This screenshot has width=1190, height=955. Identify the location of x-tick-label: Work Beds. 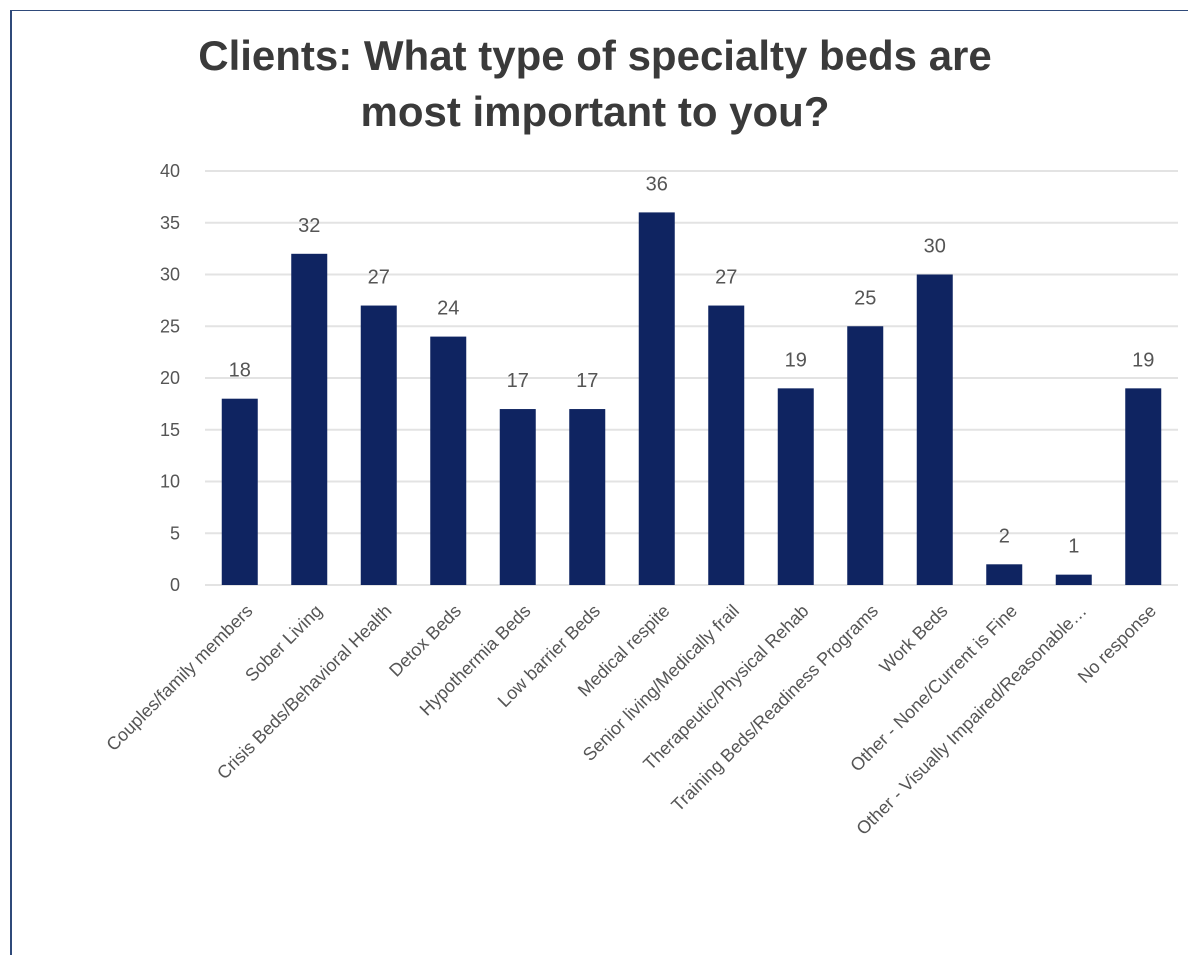
(913, 639).